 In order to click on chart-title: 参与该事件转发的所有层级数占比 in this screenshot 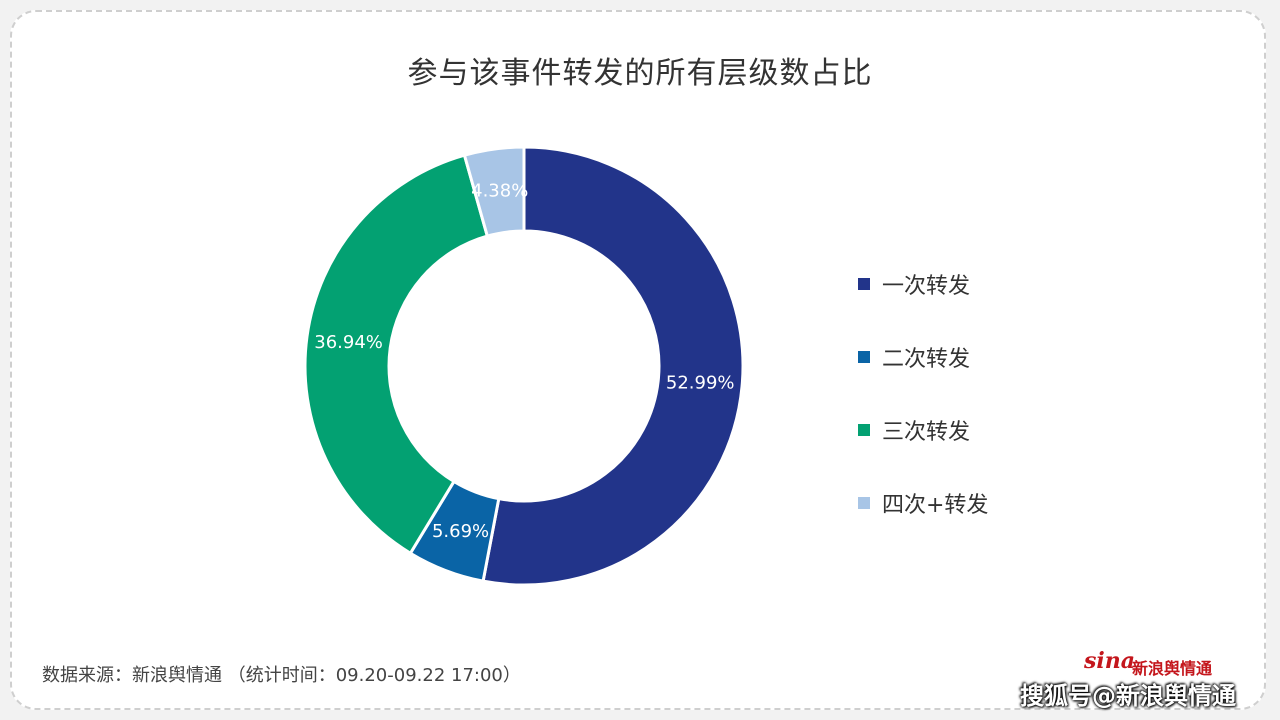, I will do `click(640, 73)`.